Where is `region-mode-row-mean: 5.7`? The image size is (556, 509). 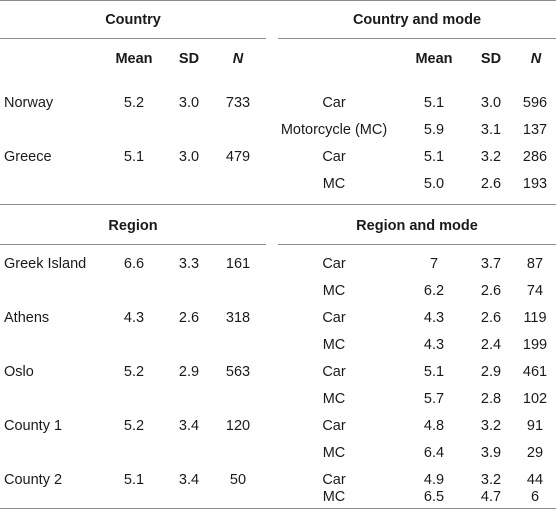
region-mode-row-mean: 5.7 is located at coordinates (434, 399).